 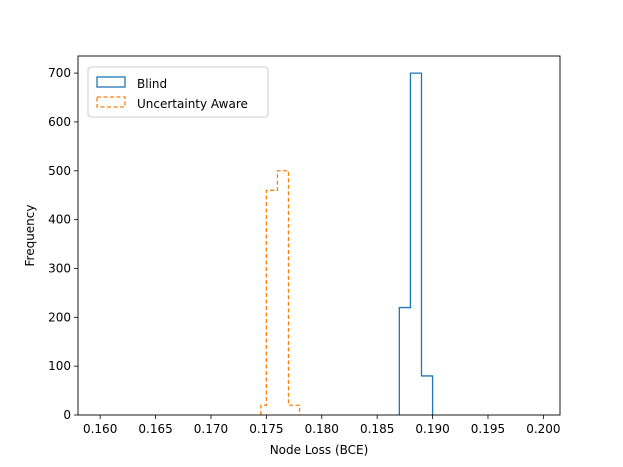 What do you see at coordinates (211, 429) in the screenshot?
I see `x-tick-label: 0.170` at bounding box center [211, 429].